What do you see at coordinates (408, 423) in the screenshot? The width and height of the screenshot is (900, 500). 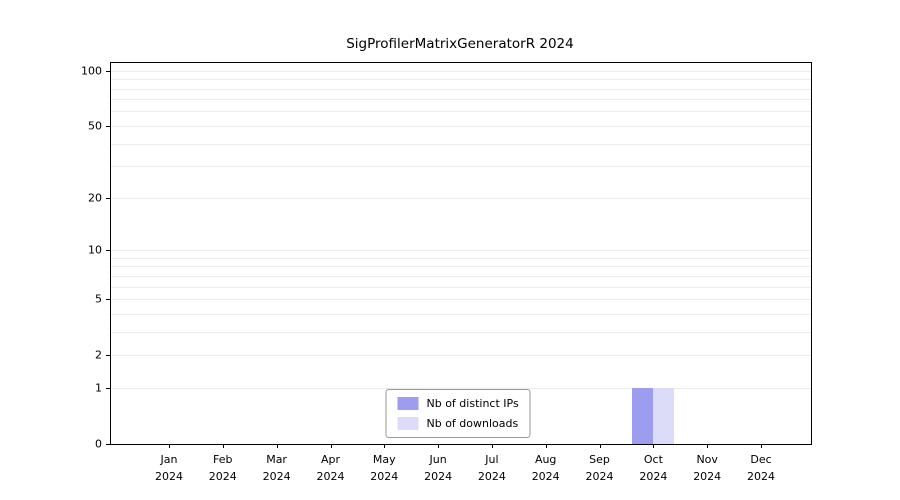 I see `legend-swatch-downloads` at bounding box center [408, 423].